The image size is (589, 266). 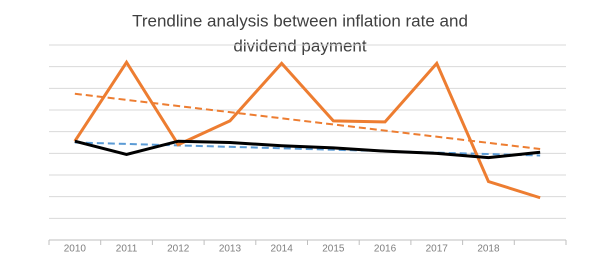 I want to click on x-tick-label: 2013, so click(x=230, y=249).